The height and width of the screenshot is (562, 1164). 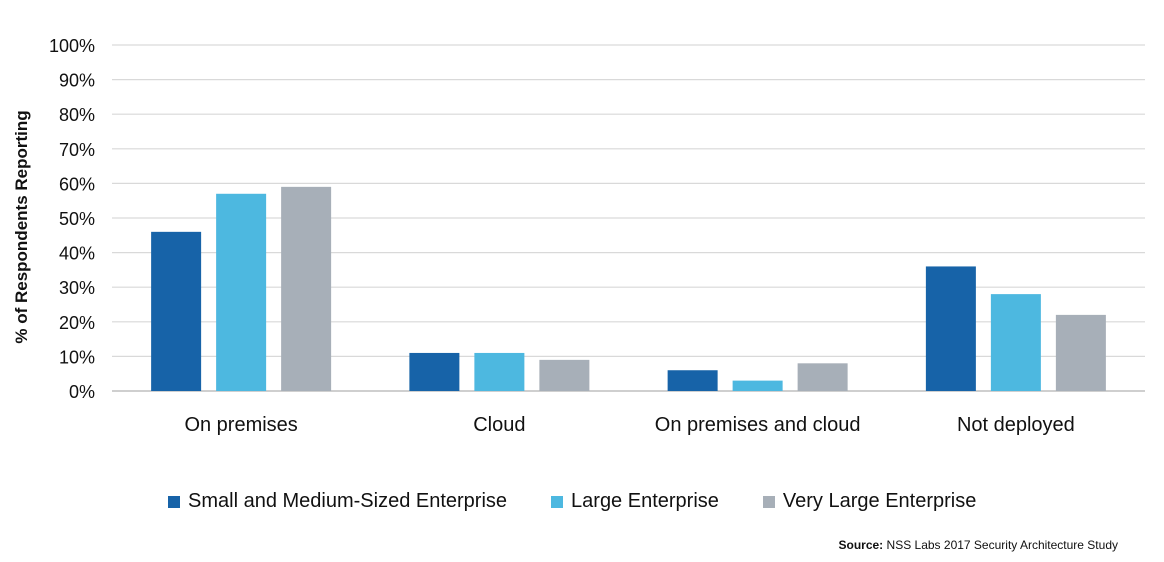 What do you see at coordinates (240, 425) in the screenshot?
I see `x-tick-label: On premises` at bounding box center [240, 425].